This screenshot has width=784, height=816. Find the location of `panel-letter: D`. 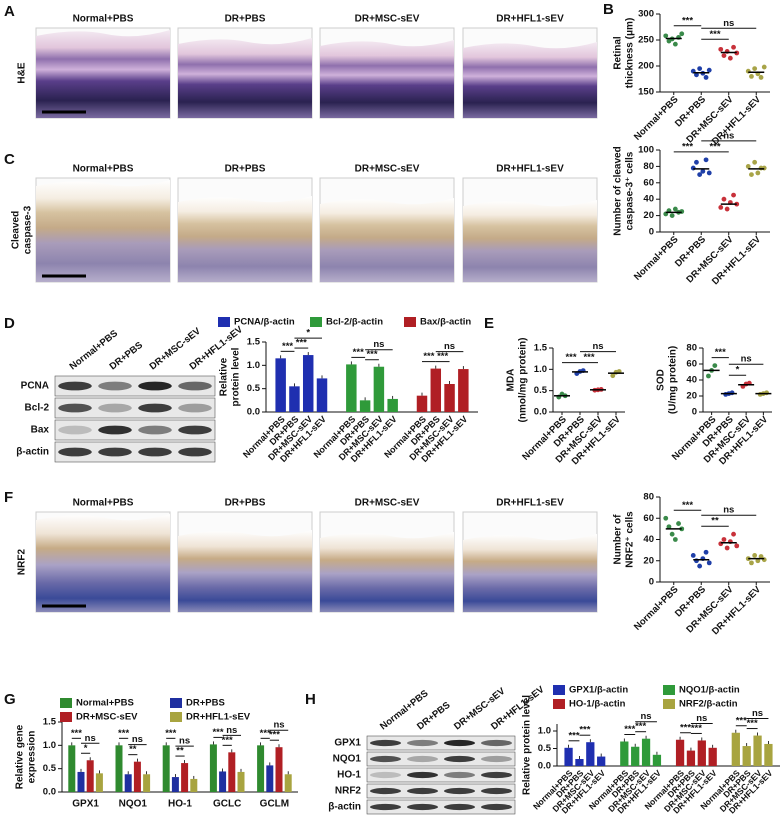

panel-letter: D is located at coordinates (9, 323).